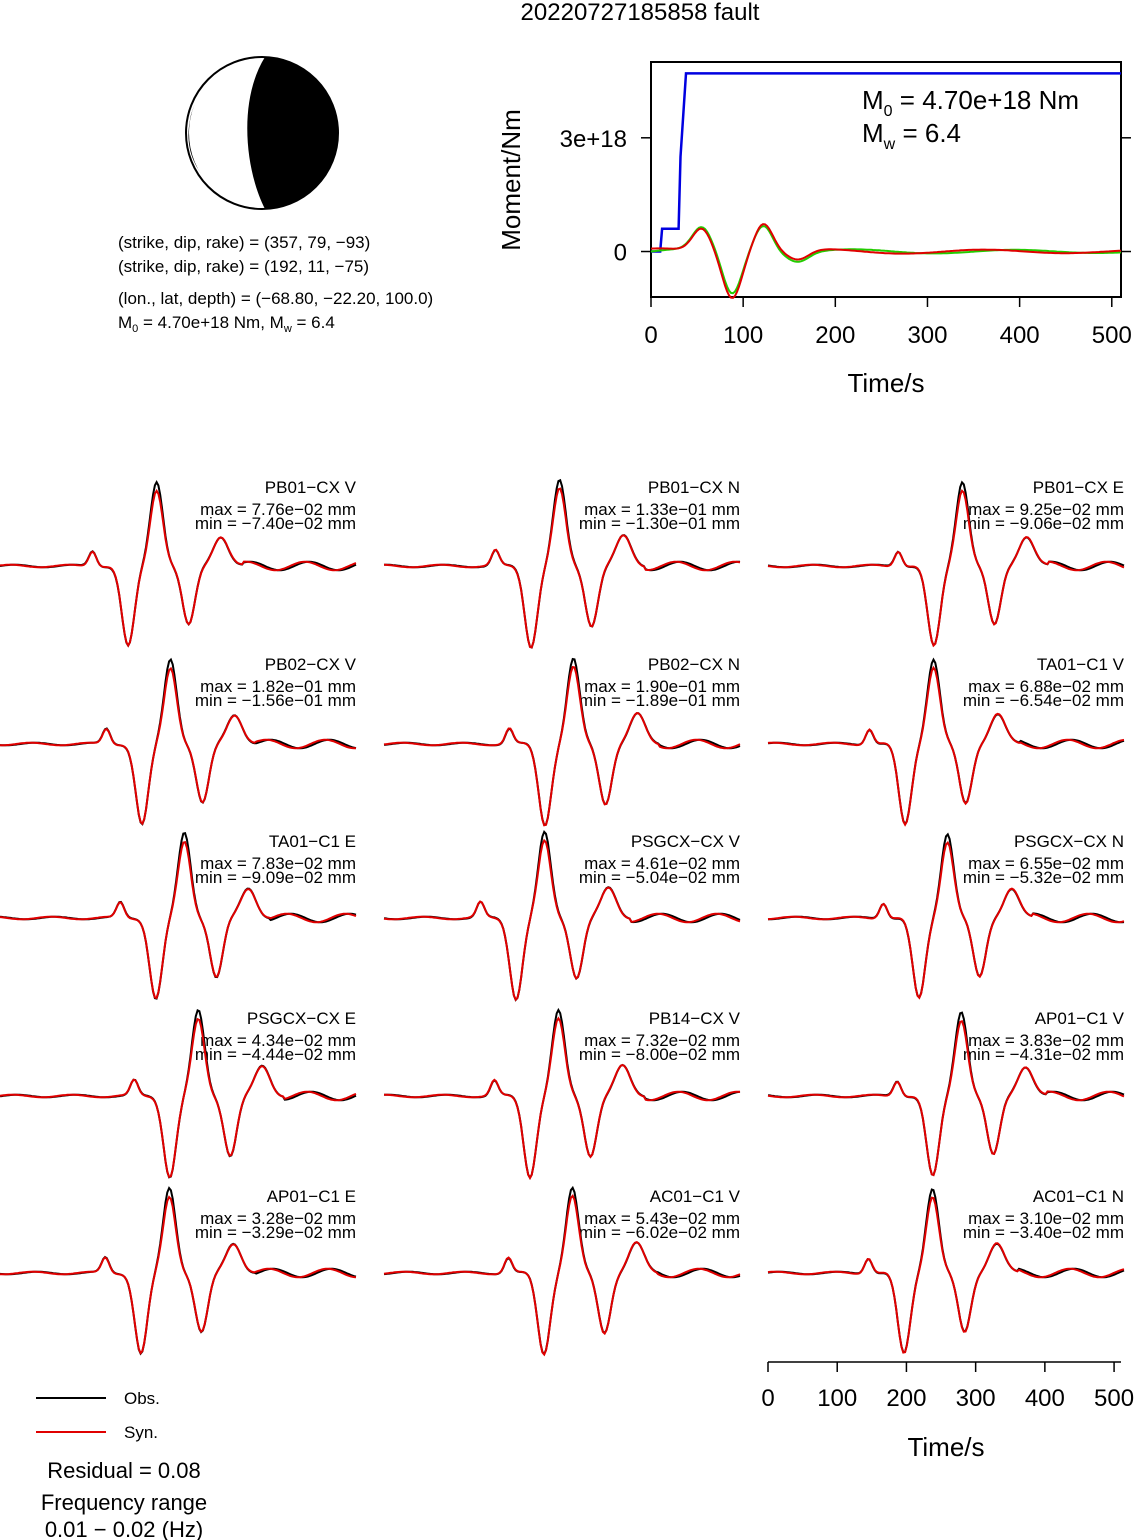 This screenshot has height=1540, width=1139. What do you see at coordinates (694, 664) in the screenshot?
I see `station-label: PB02−CX N` at bounding box center [694, 664].